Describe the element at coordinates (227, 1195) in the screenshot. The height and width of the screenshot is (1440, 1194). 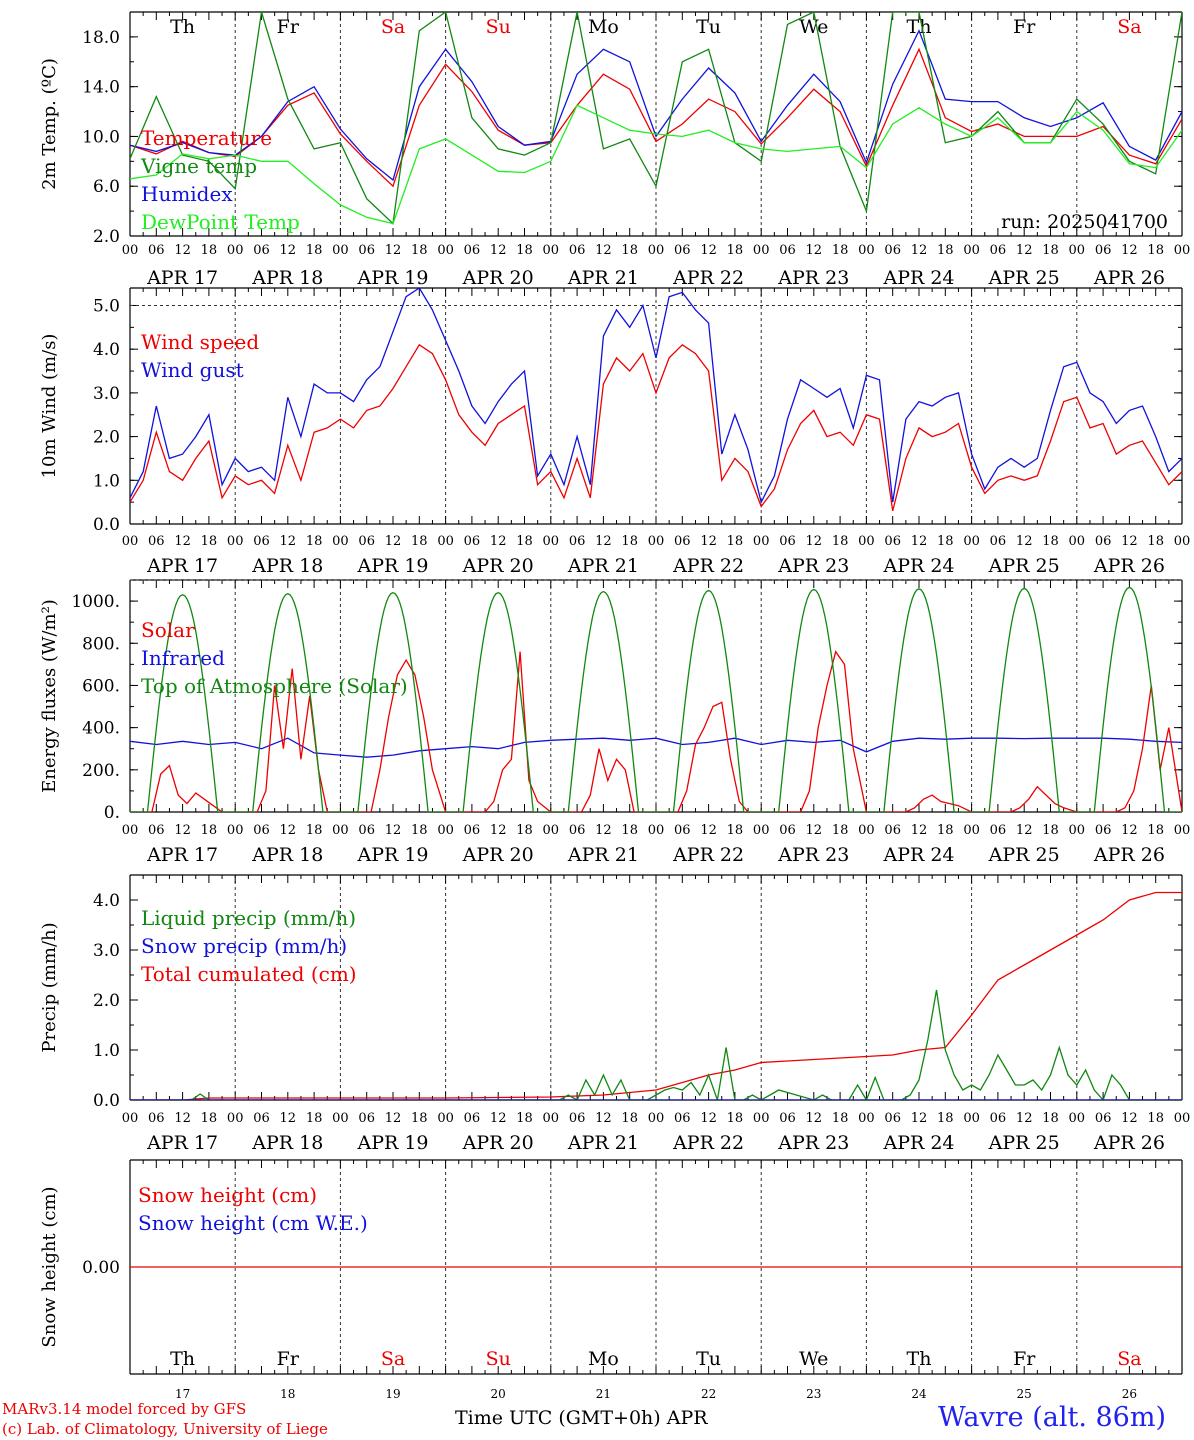
I see `legend-entry: Snow height (cm)` at that location.